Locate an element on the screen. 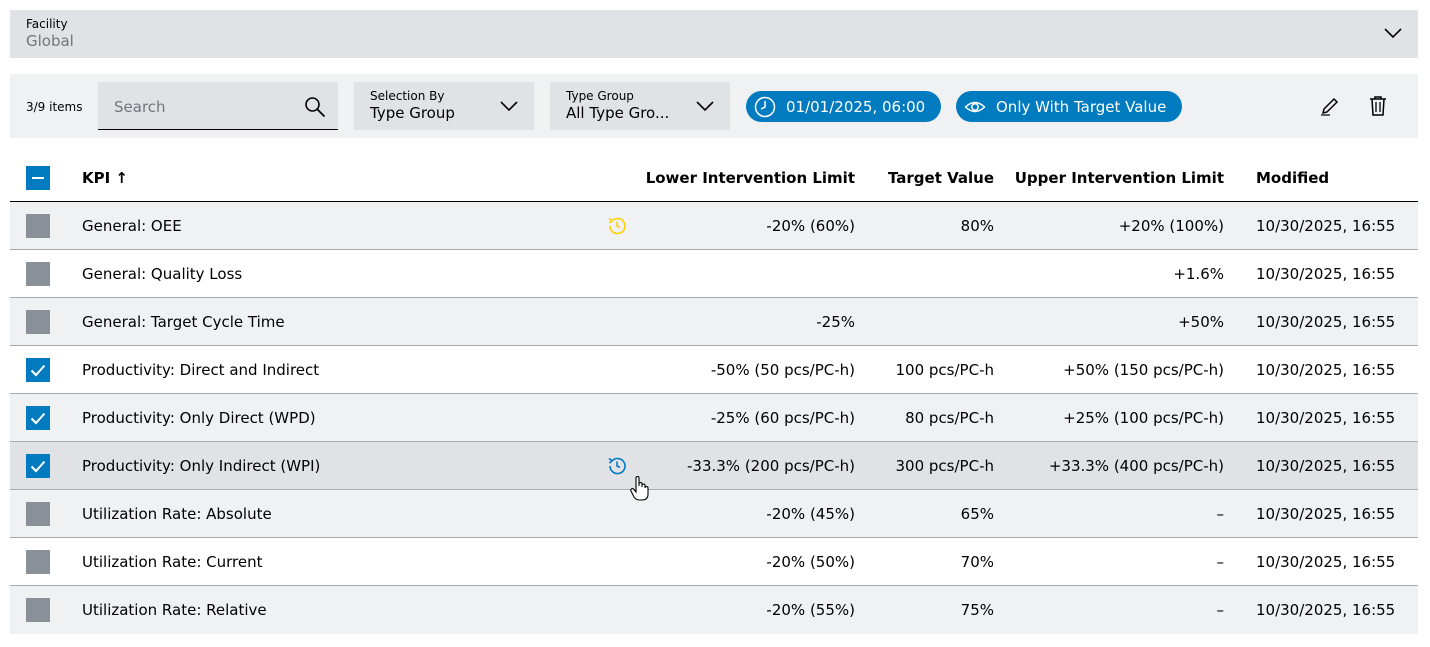 Image resolution: width=1430 pixels, height=647 pixels. date-filter-label: 01/01/2025, 06:00 is located at coordinates (856, 106).